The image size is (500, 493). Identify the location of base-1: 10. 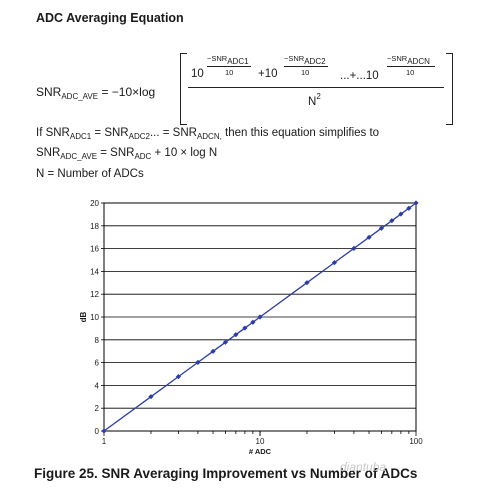
(197, 74).